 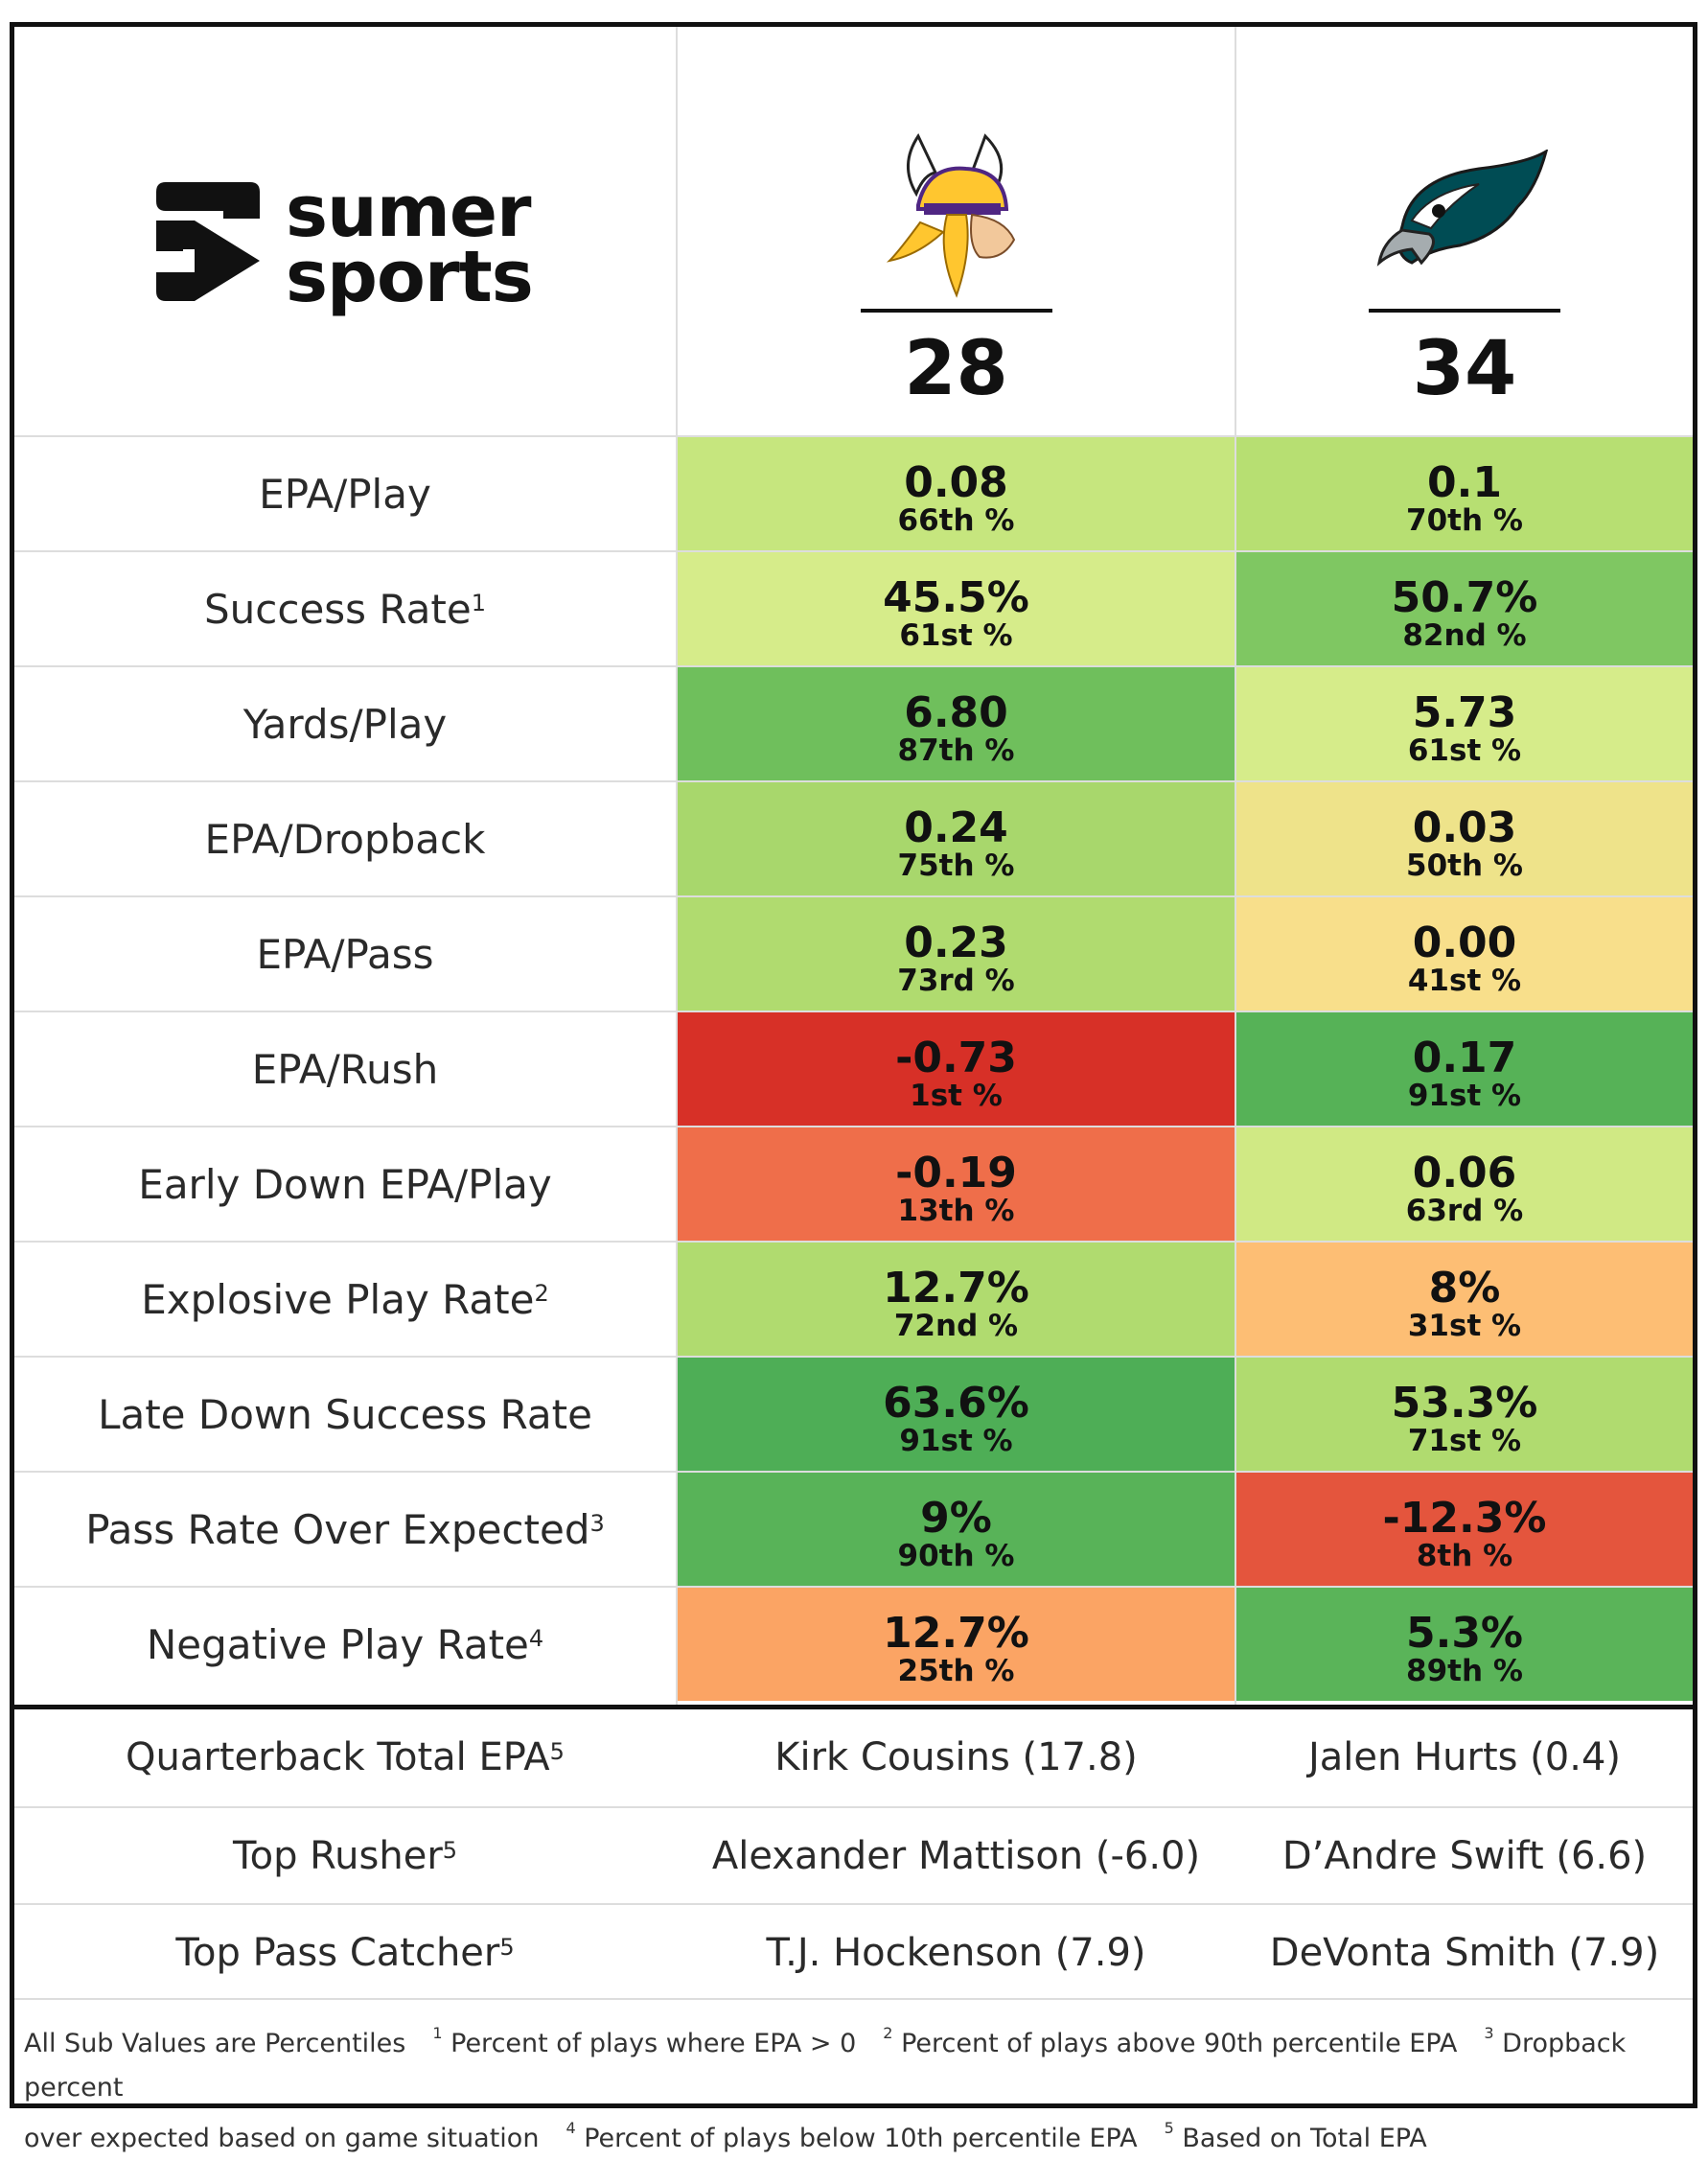 I want to click on stat-value: -0.19, so click(x=956, y=1173).